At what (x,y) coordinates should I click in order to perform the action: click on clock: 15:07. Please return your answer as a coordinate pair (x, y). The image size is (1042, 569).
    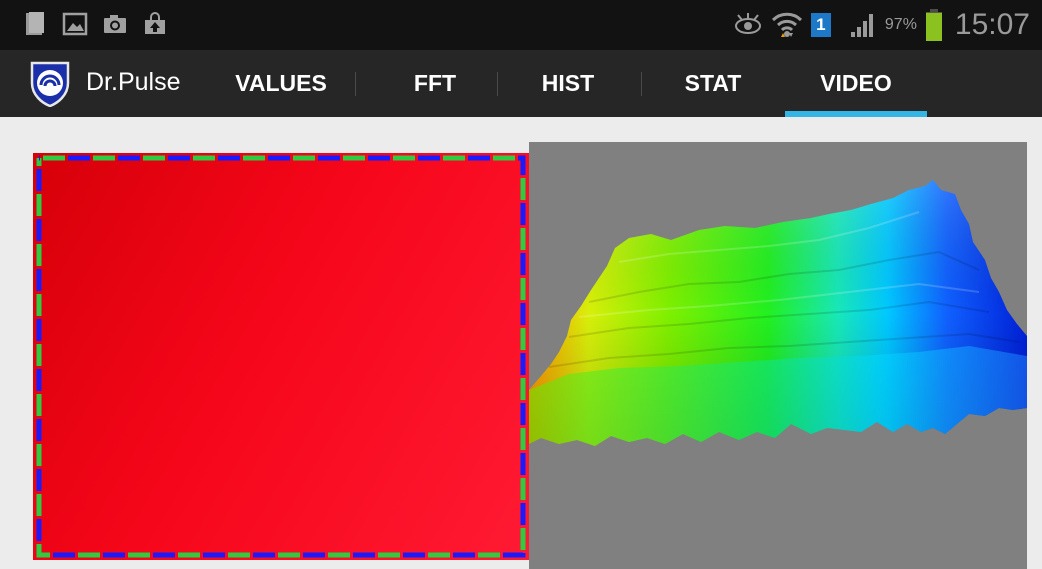
    Looking at the image, I should click on (992, 24).